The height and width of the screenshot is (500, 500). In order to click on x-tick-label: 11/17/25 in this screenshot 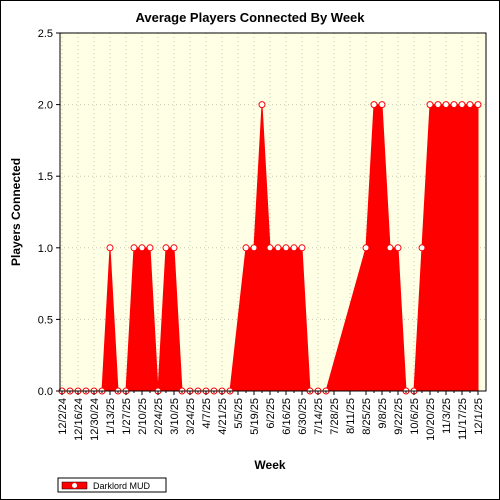, I will do `click(463, 419)`.